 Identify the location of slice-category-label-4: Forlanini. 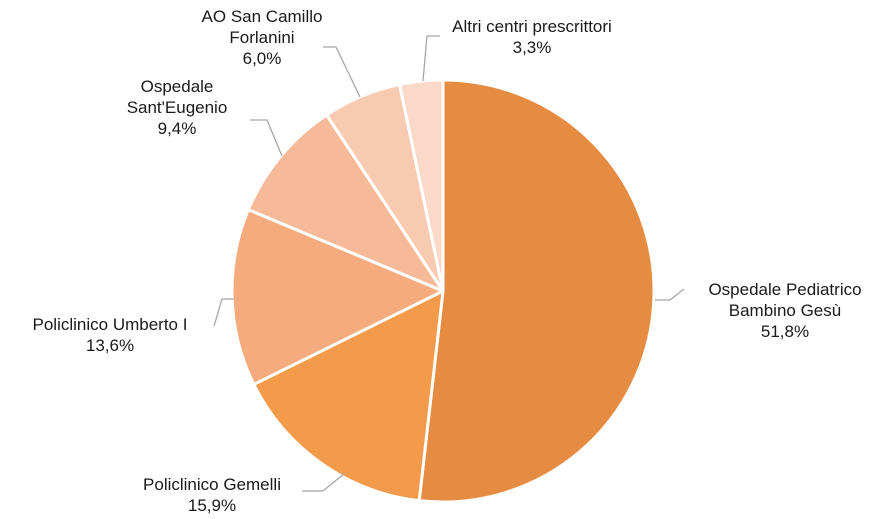
(261, 37).